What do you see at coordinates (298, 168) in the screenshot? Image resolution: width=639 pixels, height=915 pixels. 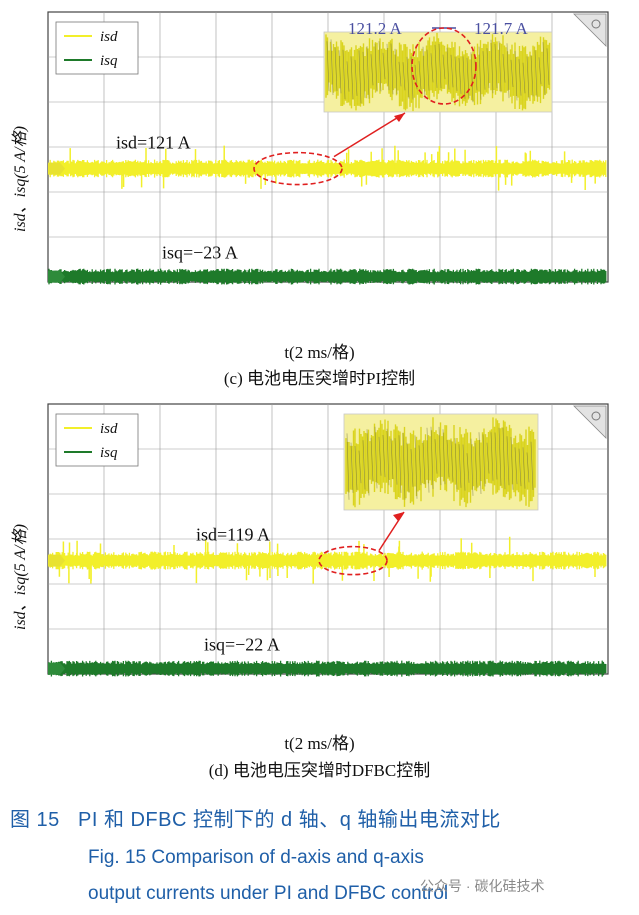 I see `selection-ellipse` at bounding box center [298, 168].